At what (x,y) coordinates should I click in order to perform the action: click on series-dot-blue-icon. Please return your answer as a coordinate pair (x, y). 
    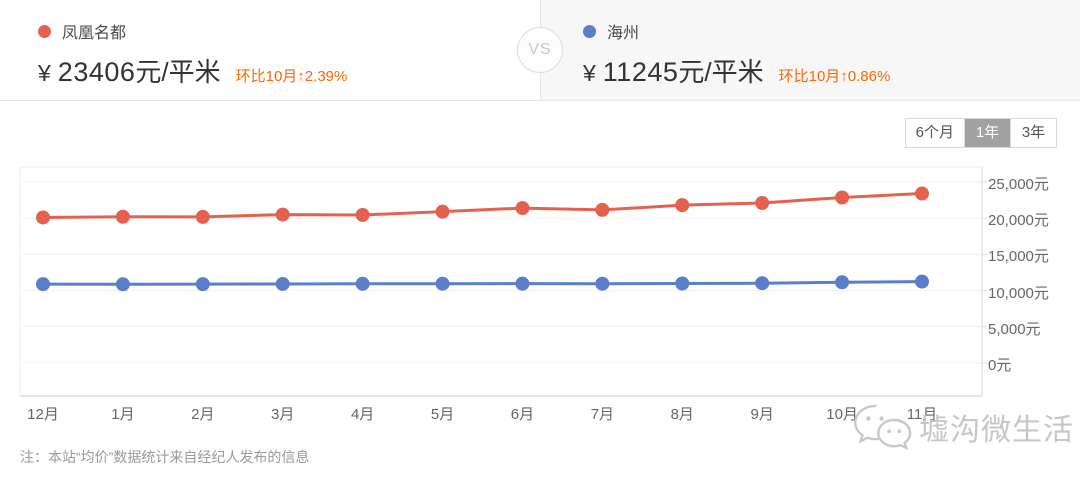
    Looking at the image, I should click on (589, 31).